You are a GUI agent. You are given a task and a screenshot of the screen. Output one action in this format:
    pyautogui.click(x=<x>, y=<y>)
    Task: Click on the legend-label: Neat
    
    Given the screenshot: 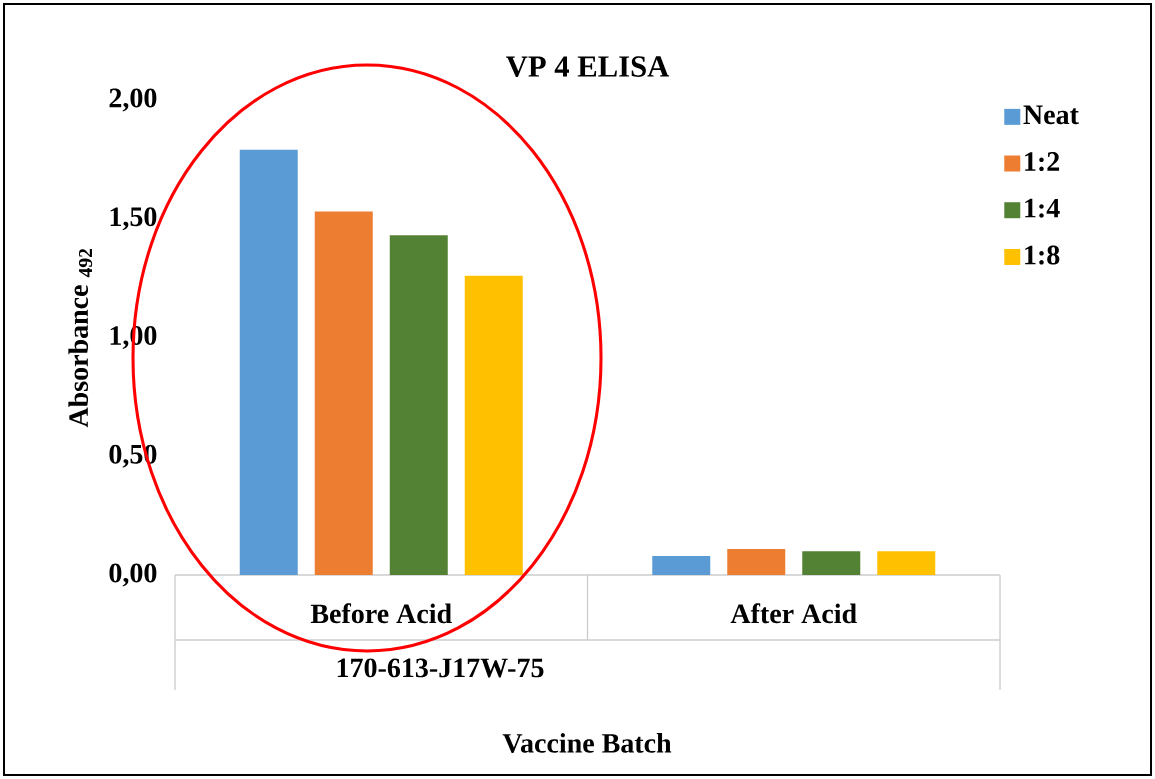 What is the action you would take?
    pyautogui.click(x=1051, y=115)
    